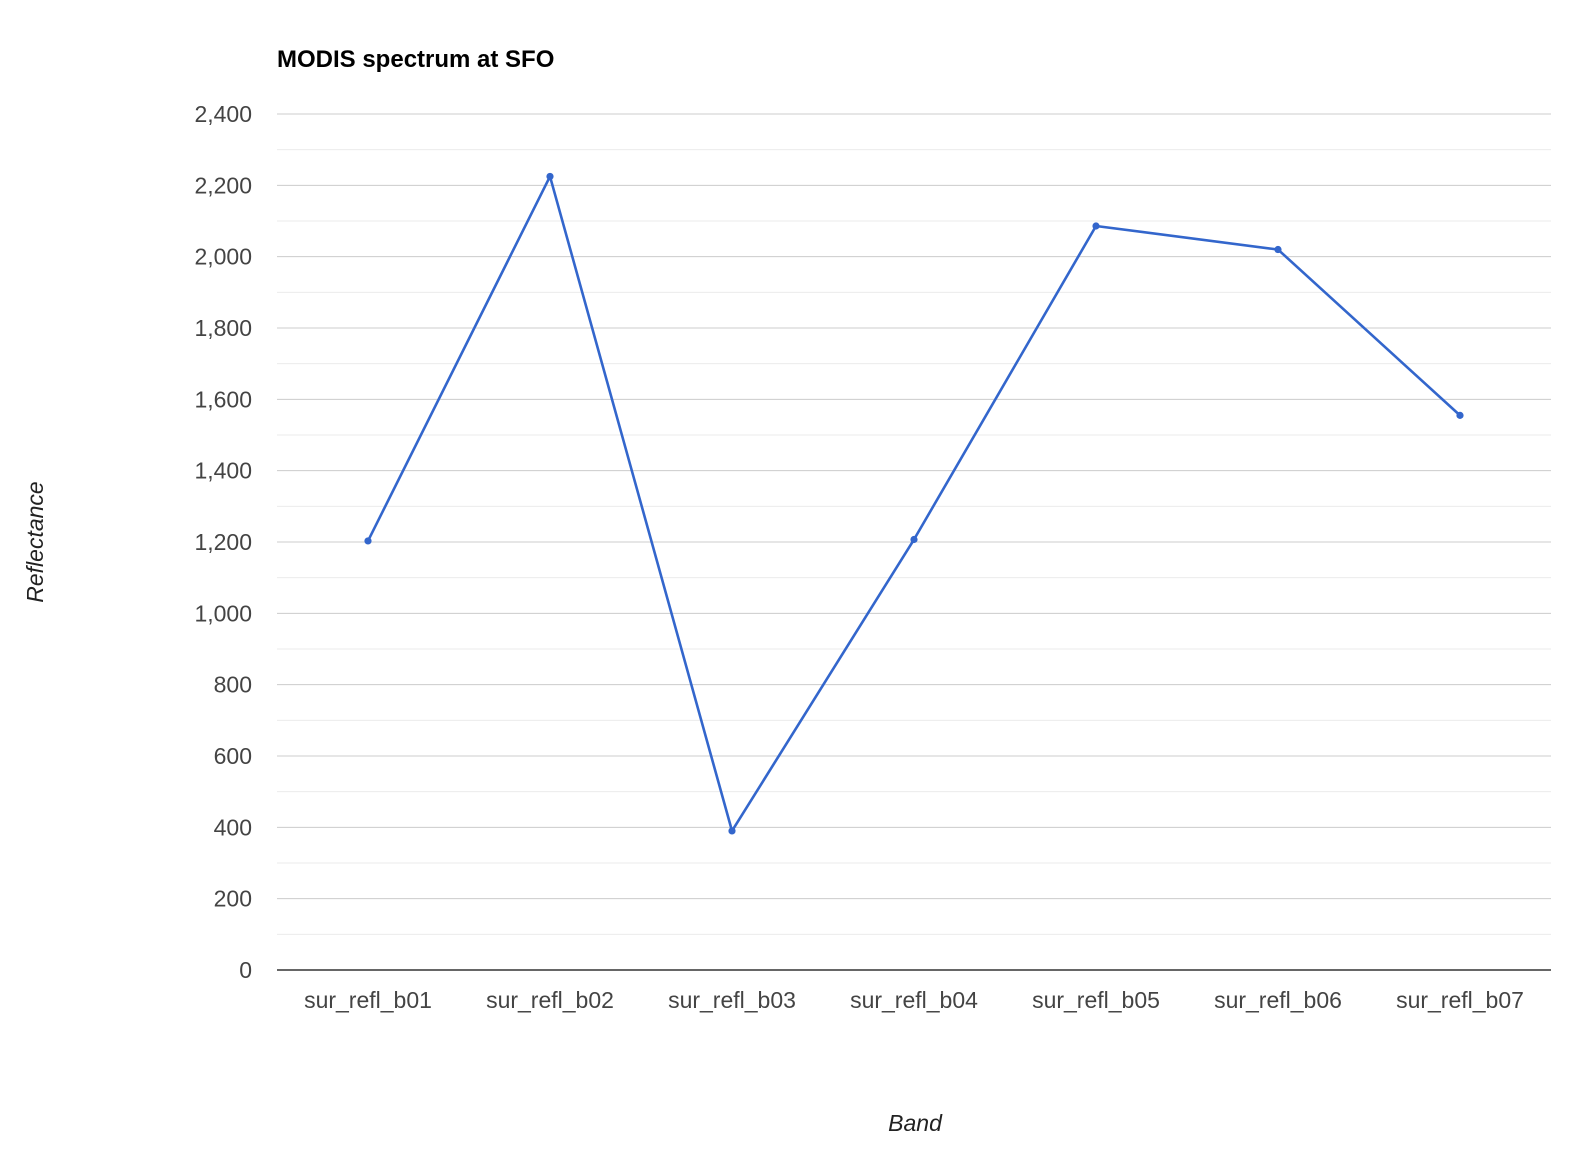 The height and width of the screenshot is (1153, 1585). I want to click on y-tick-label: 400, so click(233, 827).